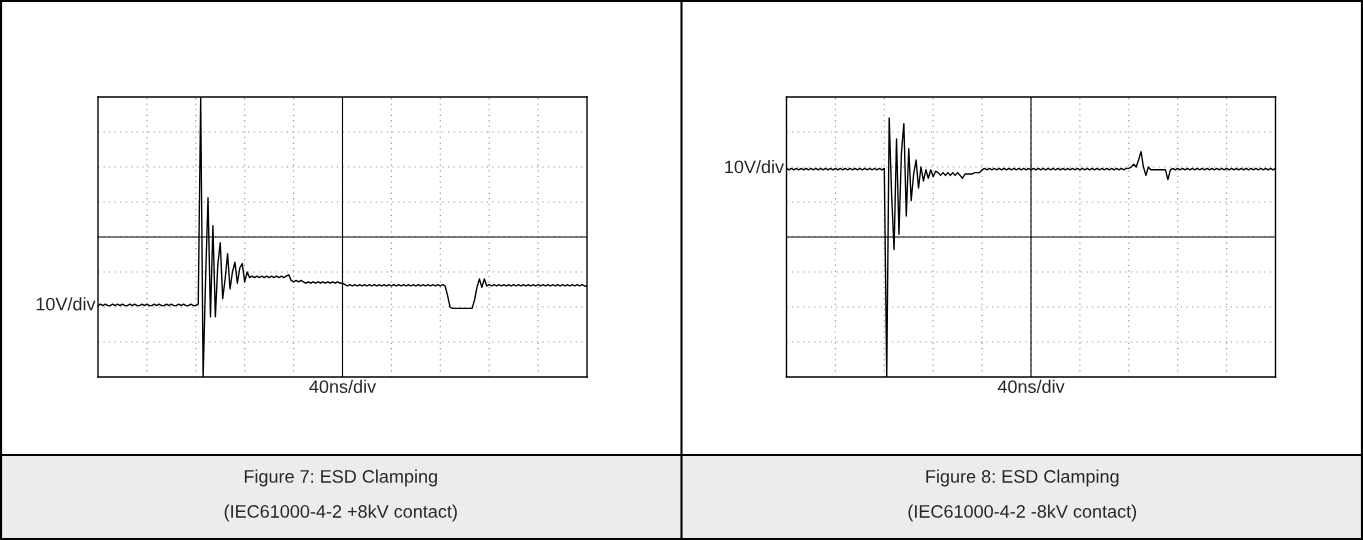 This screenshot has width=1363, height=540. Describe the element at coordinates (340, 513) in the screenshot. I see `text: (IEC61000-4-2 +8kV contact)` at that location.